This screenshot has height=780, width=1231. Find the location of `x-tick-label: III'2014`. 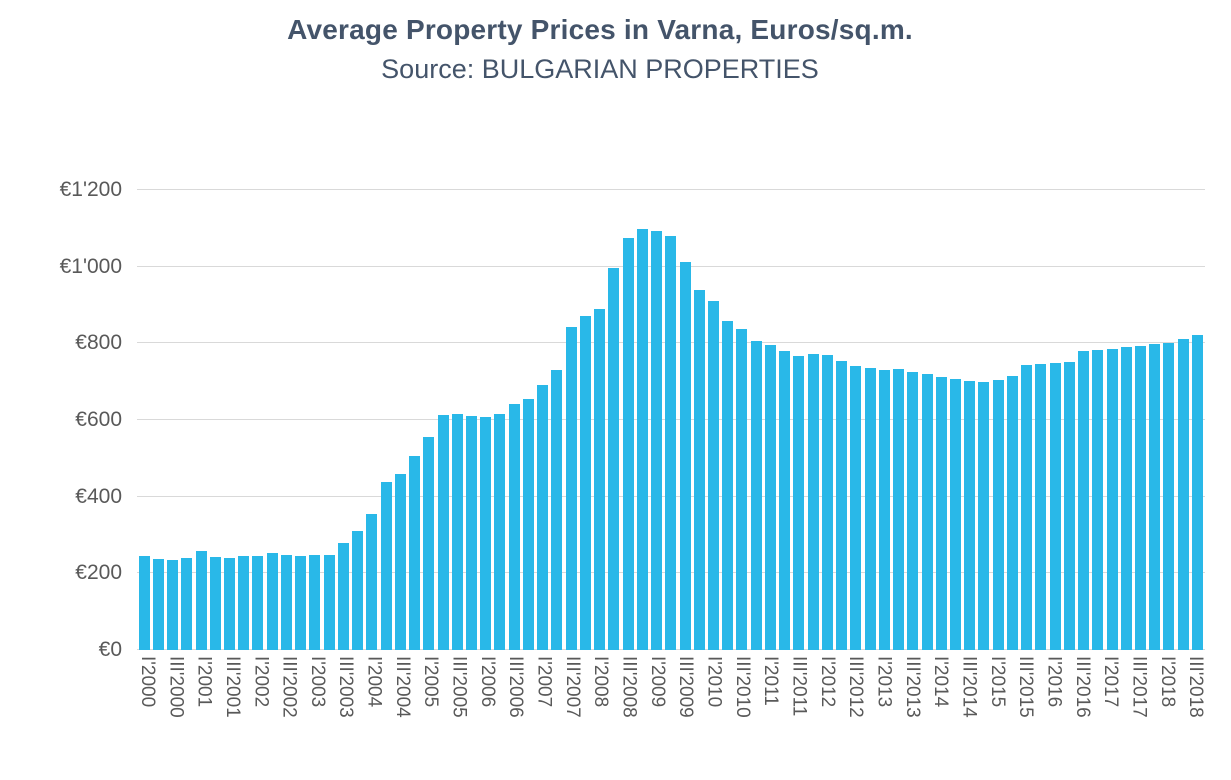

x-tick-label: III'2014 is located at coordinates (969, 687).